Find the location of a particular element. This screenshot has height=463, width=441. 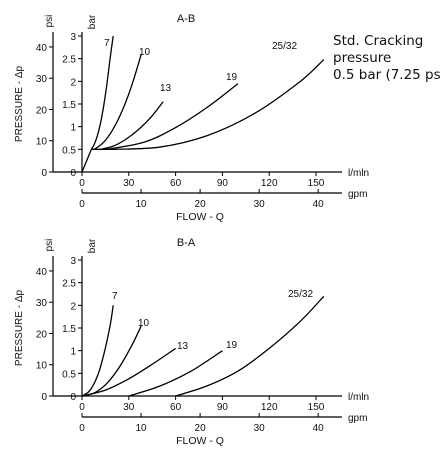

note-line-1: Std. Cracking is located at coordinates (378, 41).